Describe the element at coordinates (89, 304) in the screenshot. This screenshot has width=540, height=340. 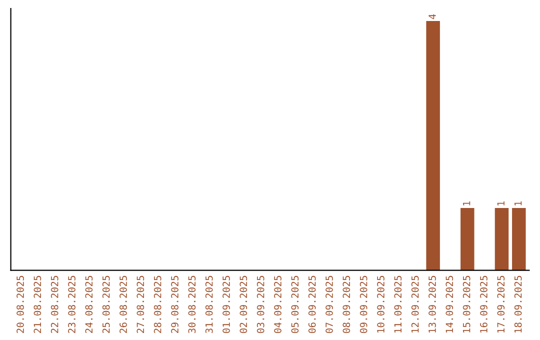
I see `x-tick-label: 24.08.2025` at that location.